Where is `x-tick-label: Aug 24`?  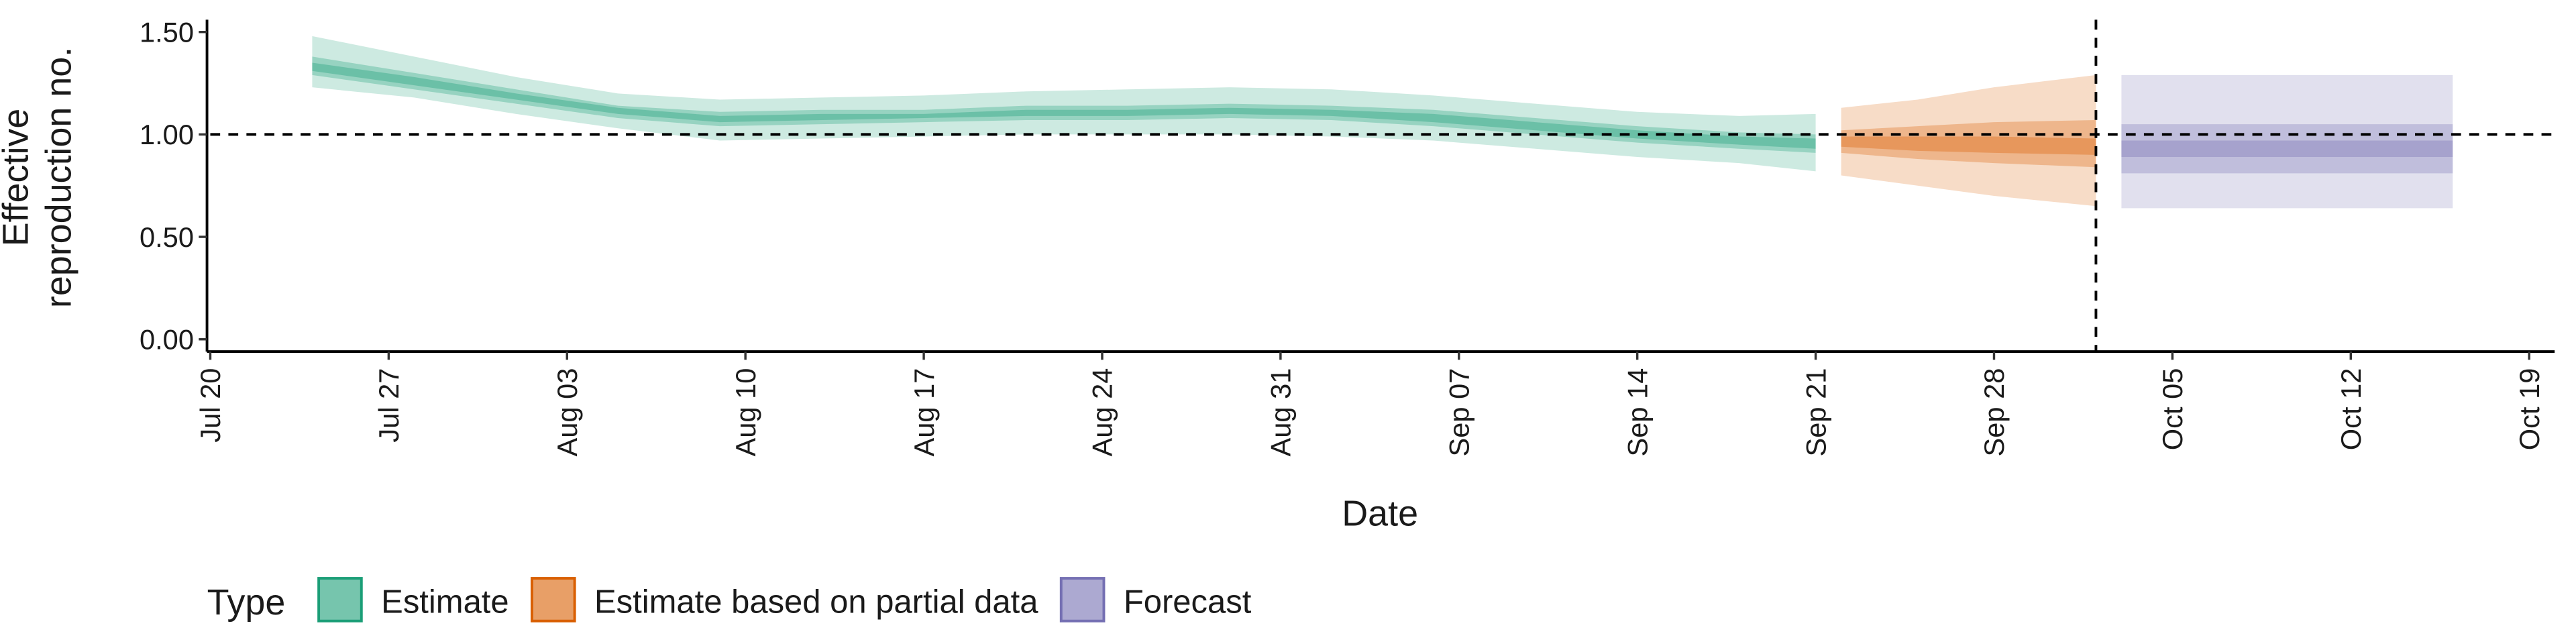 x-tick-label: Aug 24 is located at coordinates (1102, 412).